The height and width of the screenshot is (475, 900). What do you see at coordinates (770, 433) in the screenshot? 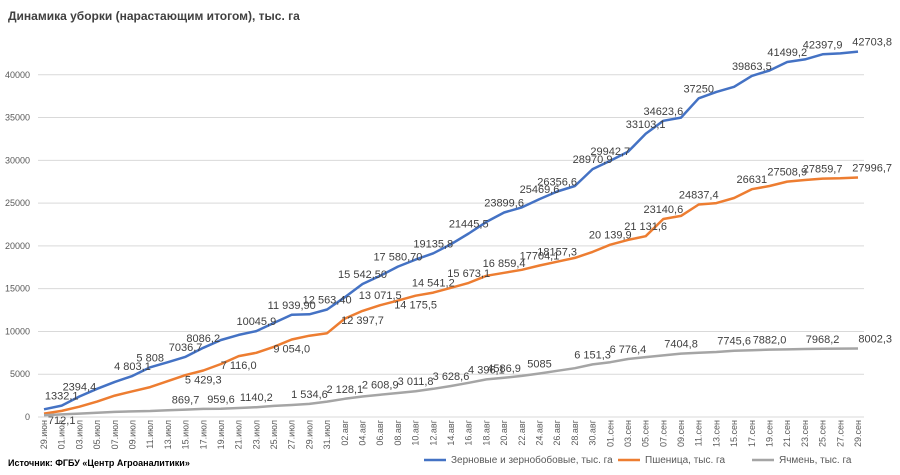
I see `x-tick-label: 19.сен` at bounding box center [770, 433].